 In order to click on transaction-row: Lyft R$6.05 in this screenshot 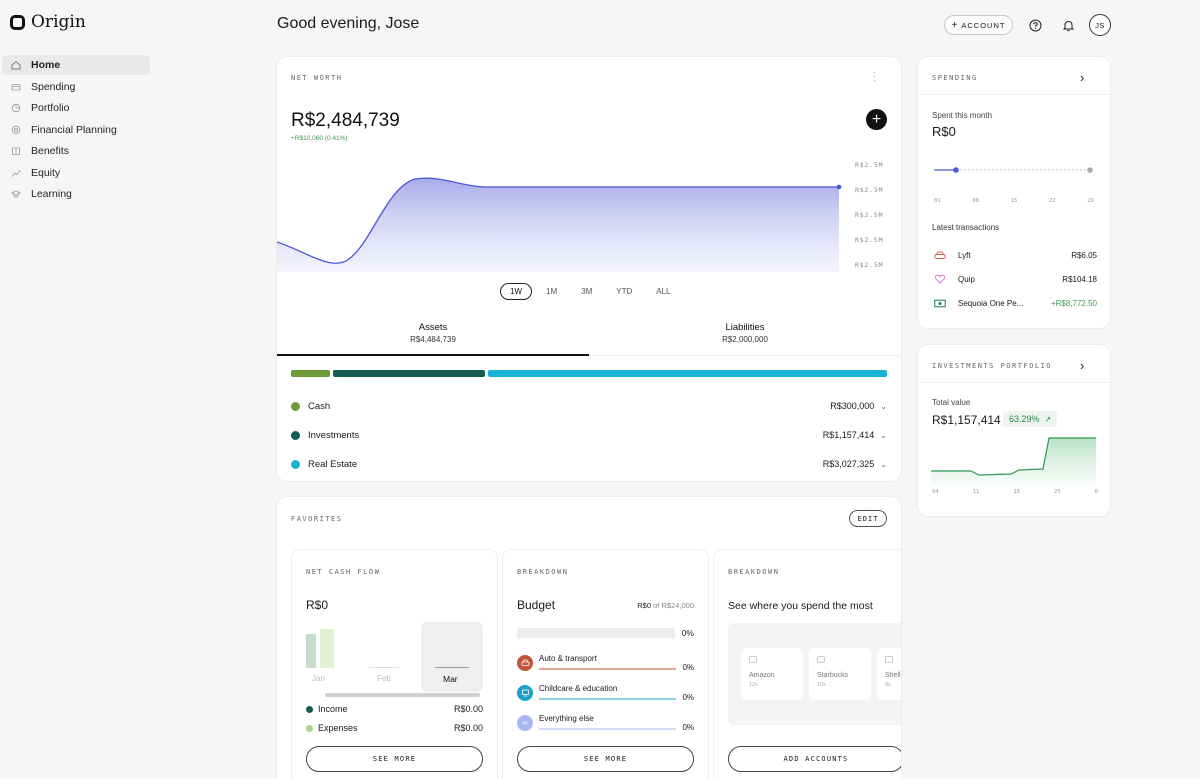, I will do `click(1015, 255)`.